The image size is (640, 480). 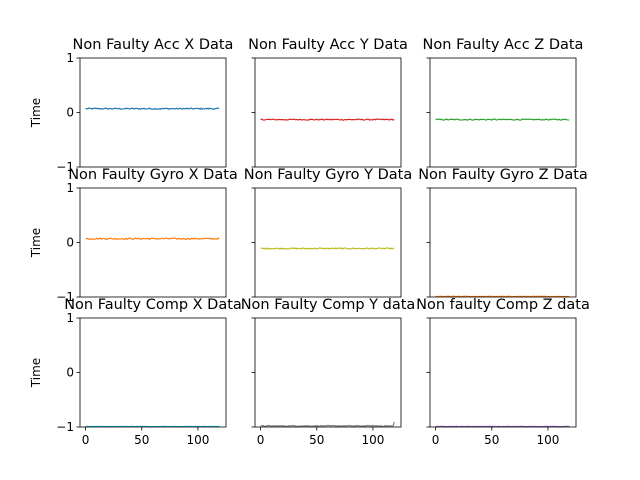 I want to click on subplot-title: Non Faulty Acc Y Data, so click(x=328, y=45).